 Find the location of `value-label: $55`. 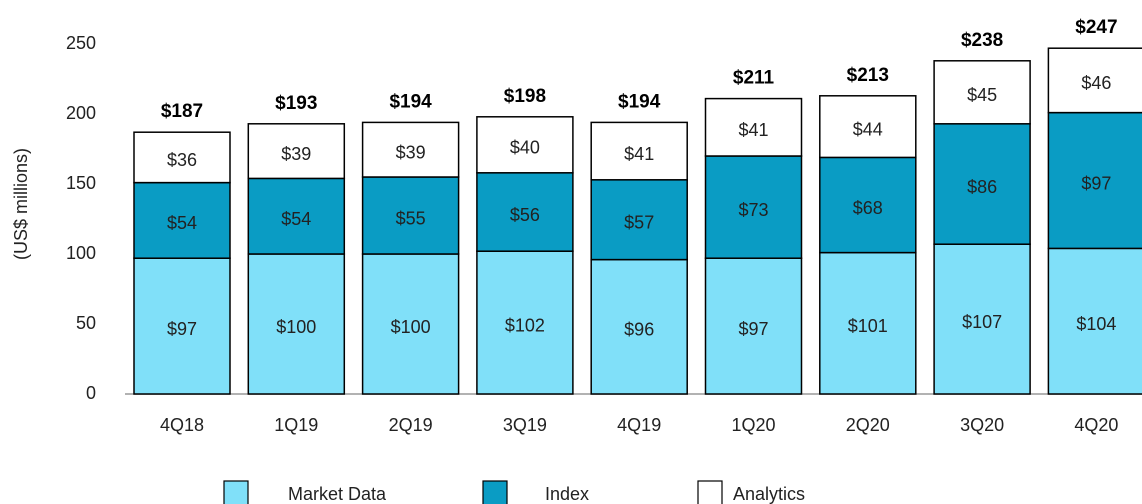

value-label: $55 is located at coordinates (411, 218).